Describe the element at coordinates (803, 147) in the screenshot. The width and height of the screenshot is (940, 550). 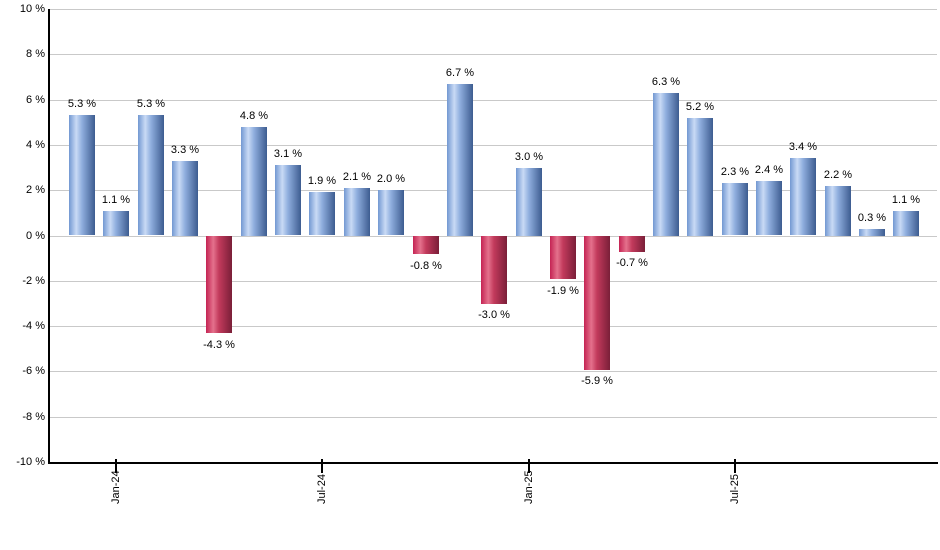
I see `bar-value-label: 3.4 %` at that location.